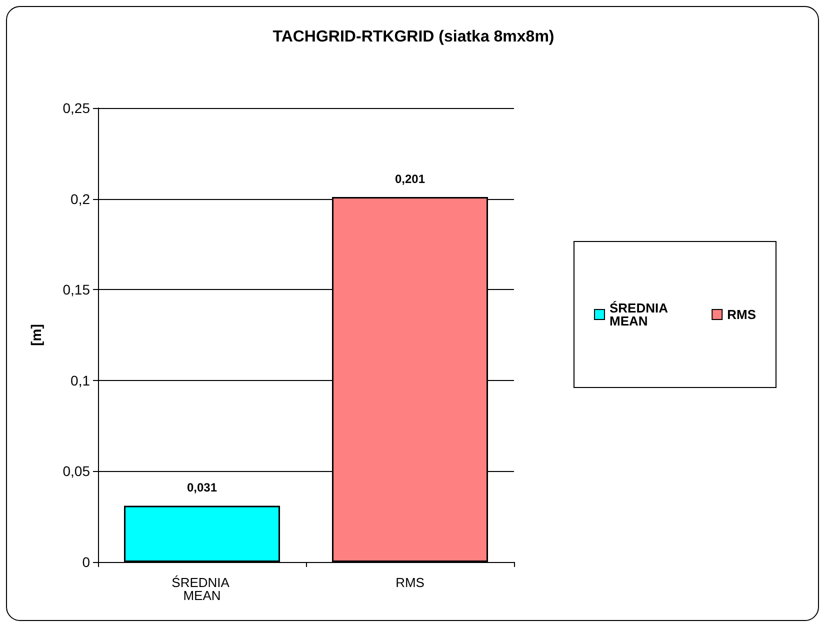  I want to click on y-tick-label: 0,05, so click(76, 471).